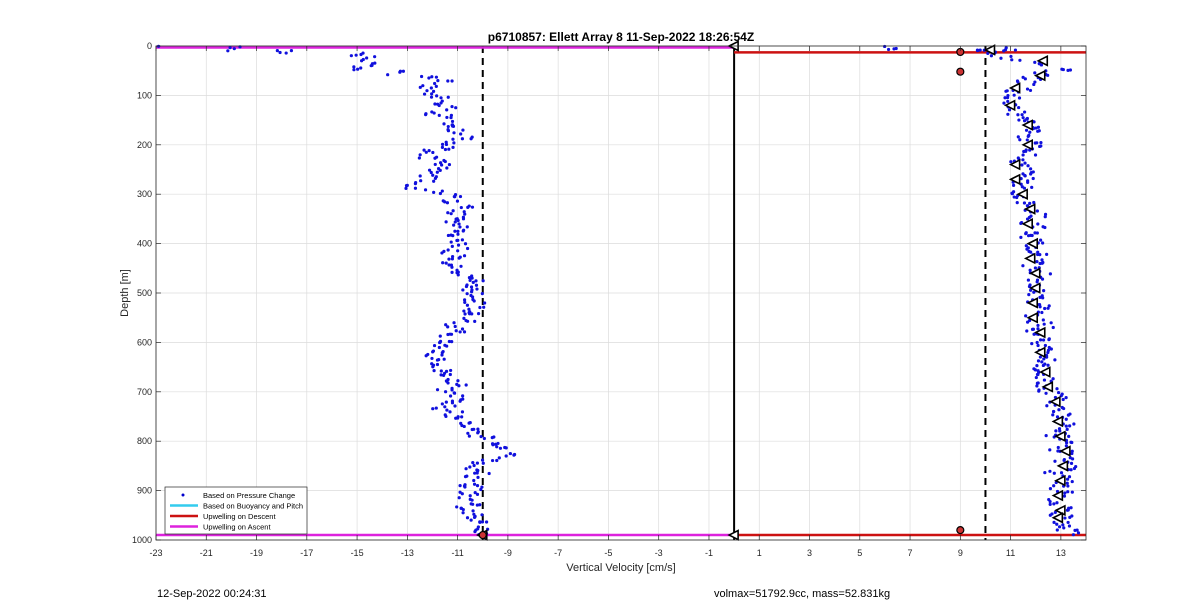 The height and width of the screenshot is (611, 1200). Describe the element at coordinates (1010, 553) in the screenshot. I see `x-tick-label: 11` at that location.